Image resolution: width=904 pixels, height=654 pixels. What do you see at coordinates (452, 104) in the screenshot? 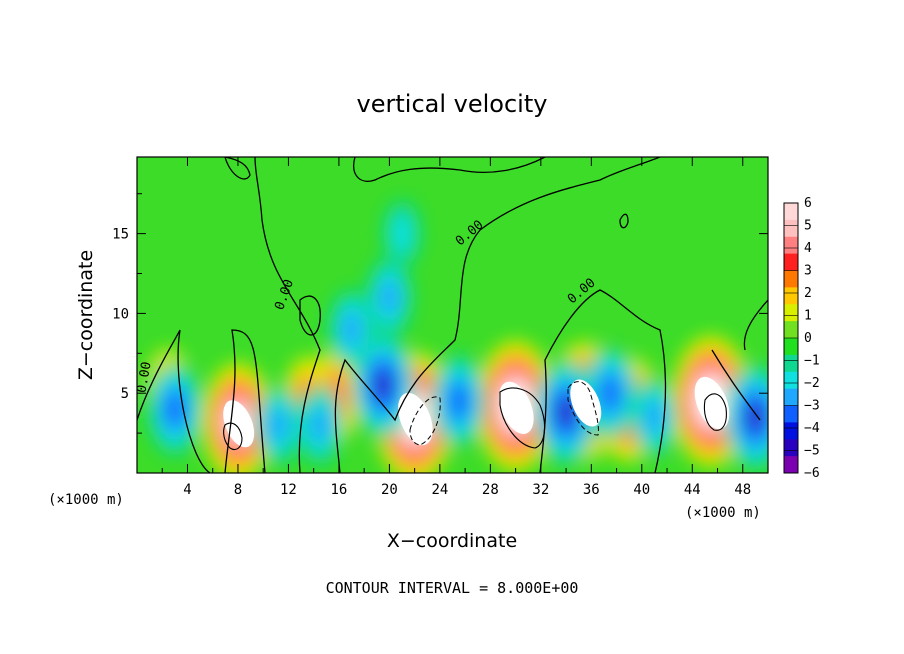
I see `chart-title: vertical velocity` at bounding box center [452, 104].